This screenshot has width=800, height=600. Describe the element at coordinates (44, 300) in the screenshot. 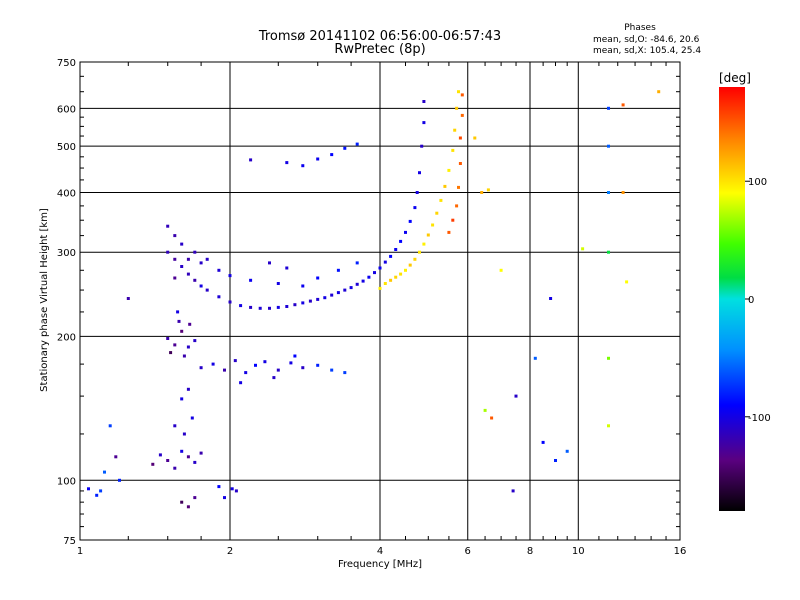

I see `y-axis-label: Stationary phase Virtual Height [km]` at that location.